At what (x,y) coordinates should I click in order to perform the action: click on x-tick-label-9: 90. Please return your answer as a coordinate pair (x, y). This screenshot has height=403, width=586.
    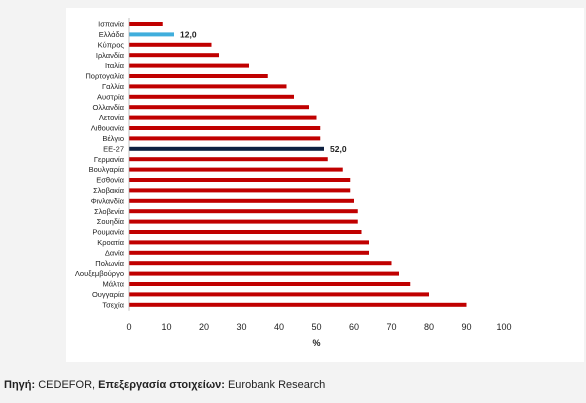
    Looking at the image, I should click on (466, 327).